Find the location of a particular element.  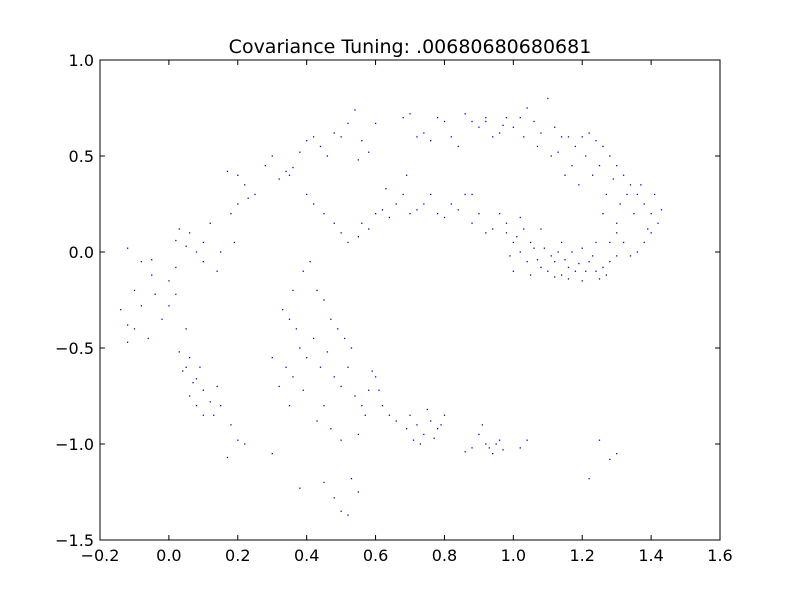

x-tick-label: 1.2 is located at coordinates (581, 555).